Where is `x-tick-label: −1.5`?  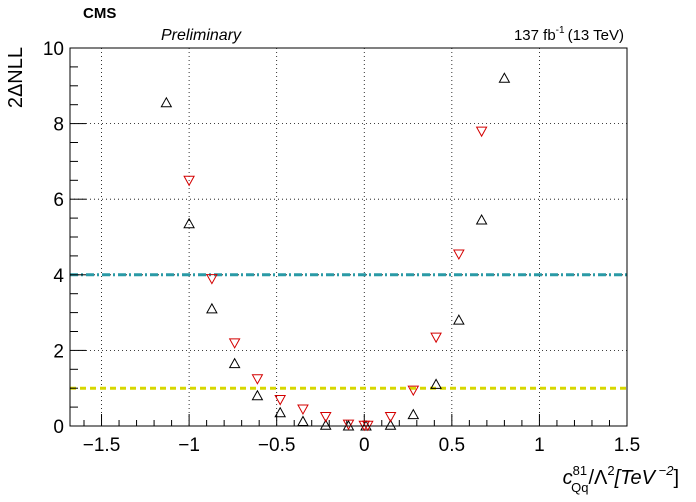 x-tick-label: −1.5 is located at coordinates (102, 445).